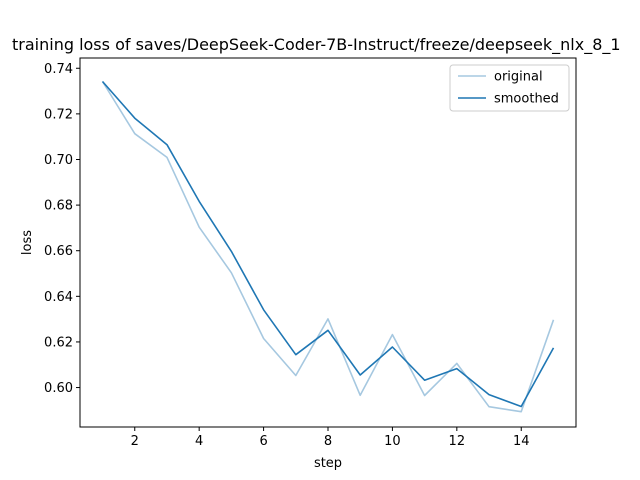  What do you see at coordinates (58, 160) in the screenshot?
I see `y-tick-label: 0.70` at bounding box center [58, 160].